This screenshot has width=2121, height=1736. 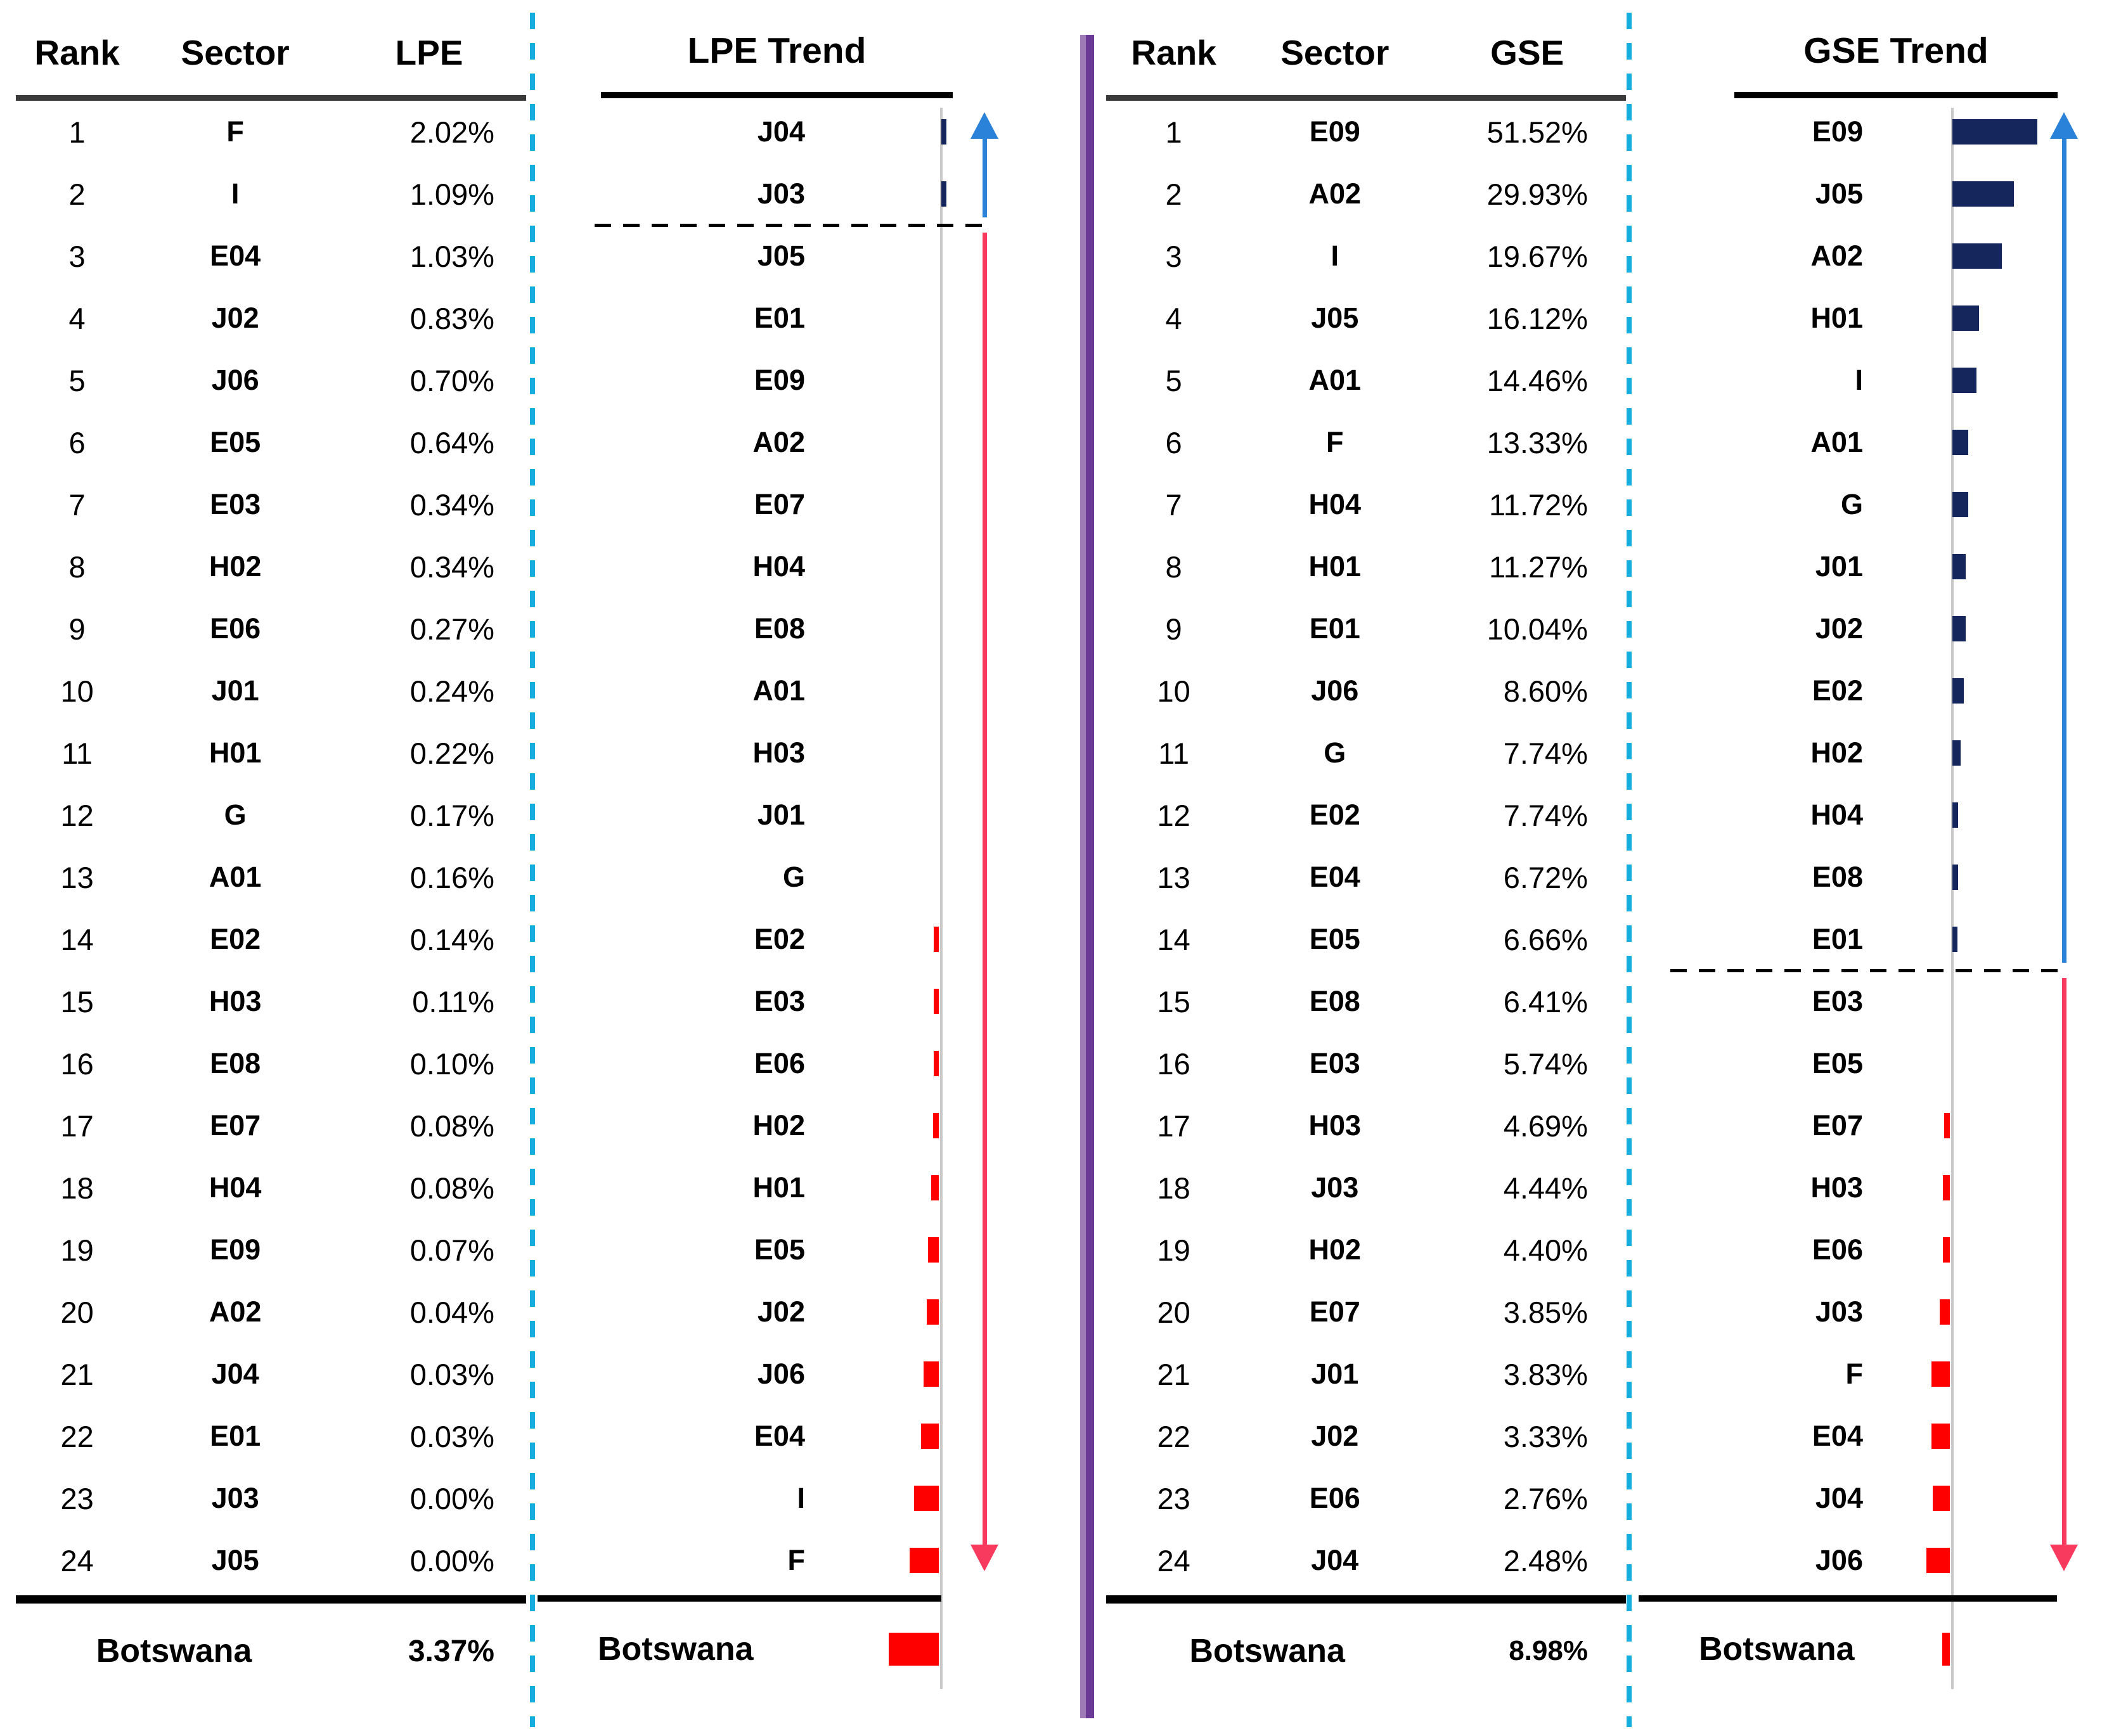 I want to click on rank-cell: 4, so click(x=1173, y=318).